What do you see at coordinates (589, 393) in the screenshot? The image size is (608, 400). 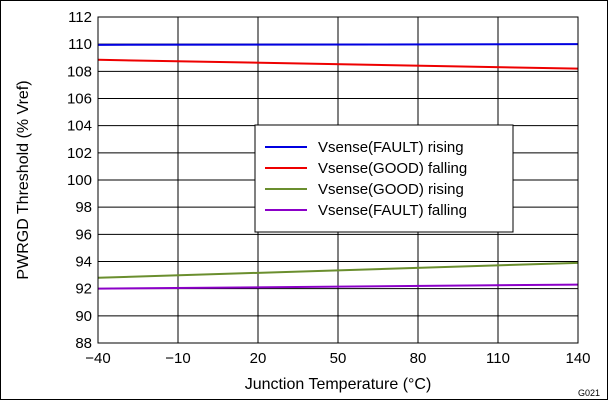 I see `figure-code: G021` at bounding box center [589, 393].